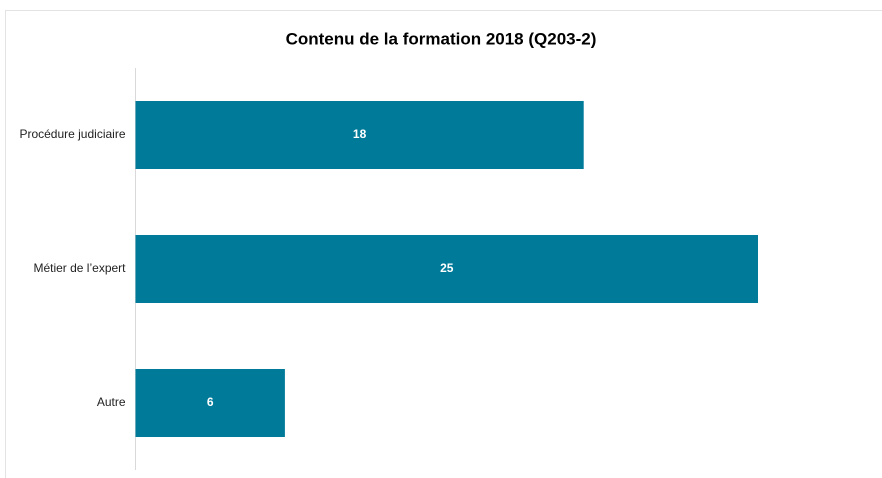  I want to click on data-label: 6, so click(210, 402).